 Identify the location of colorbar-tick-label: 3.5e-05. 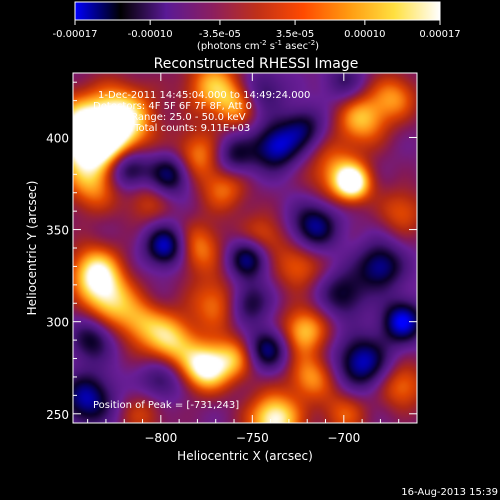
(295, 34).